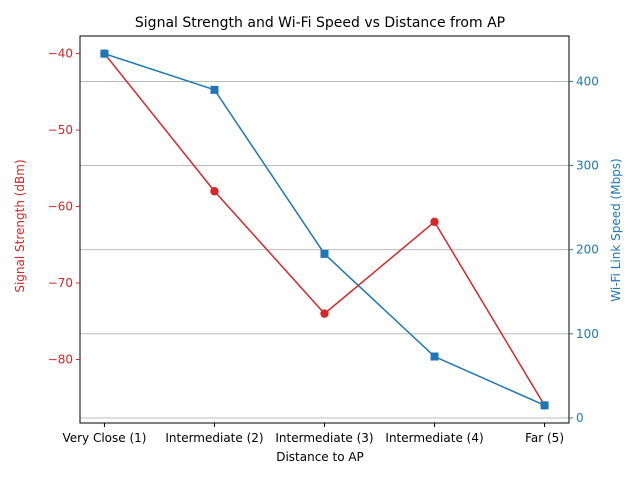  I want to click on y-right-tick-label: 0, so click(580, 418).